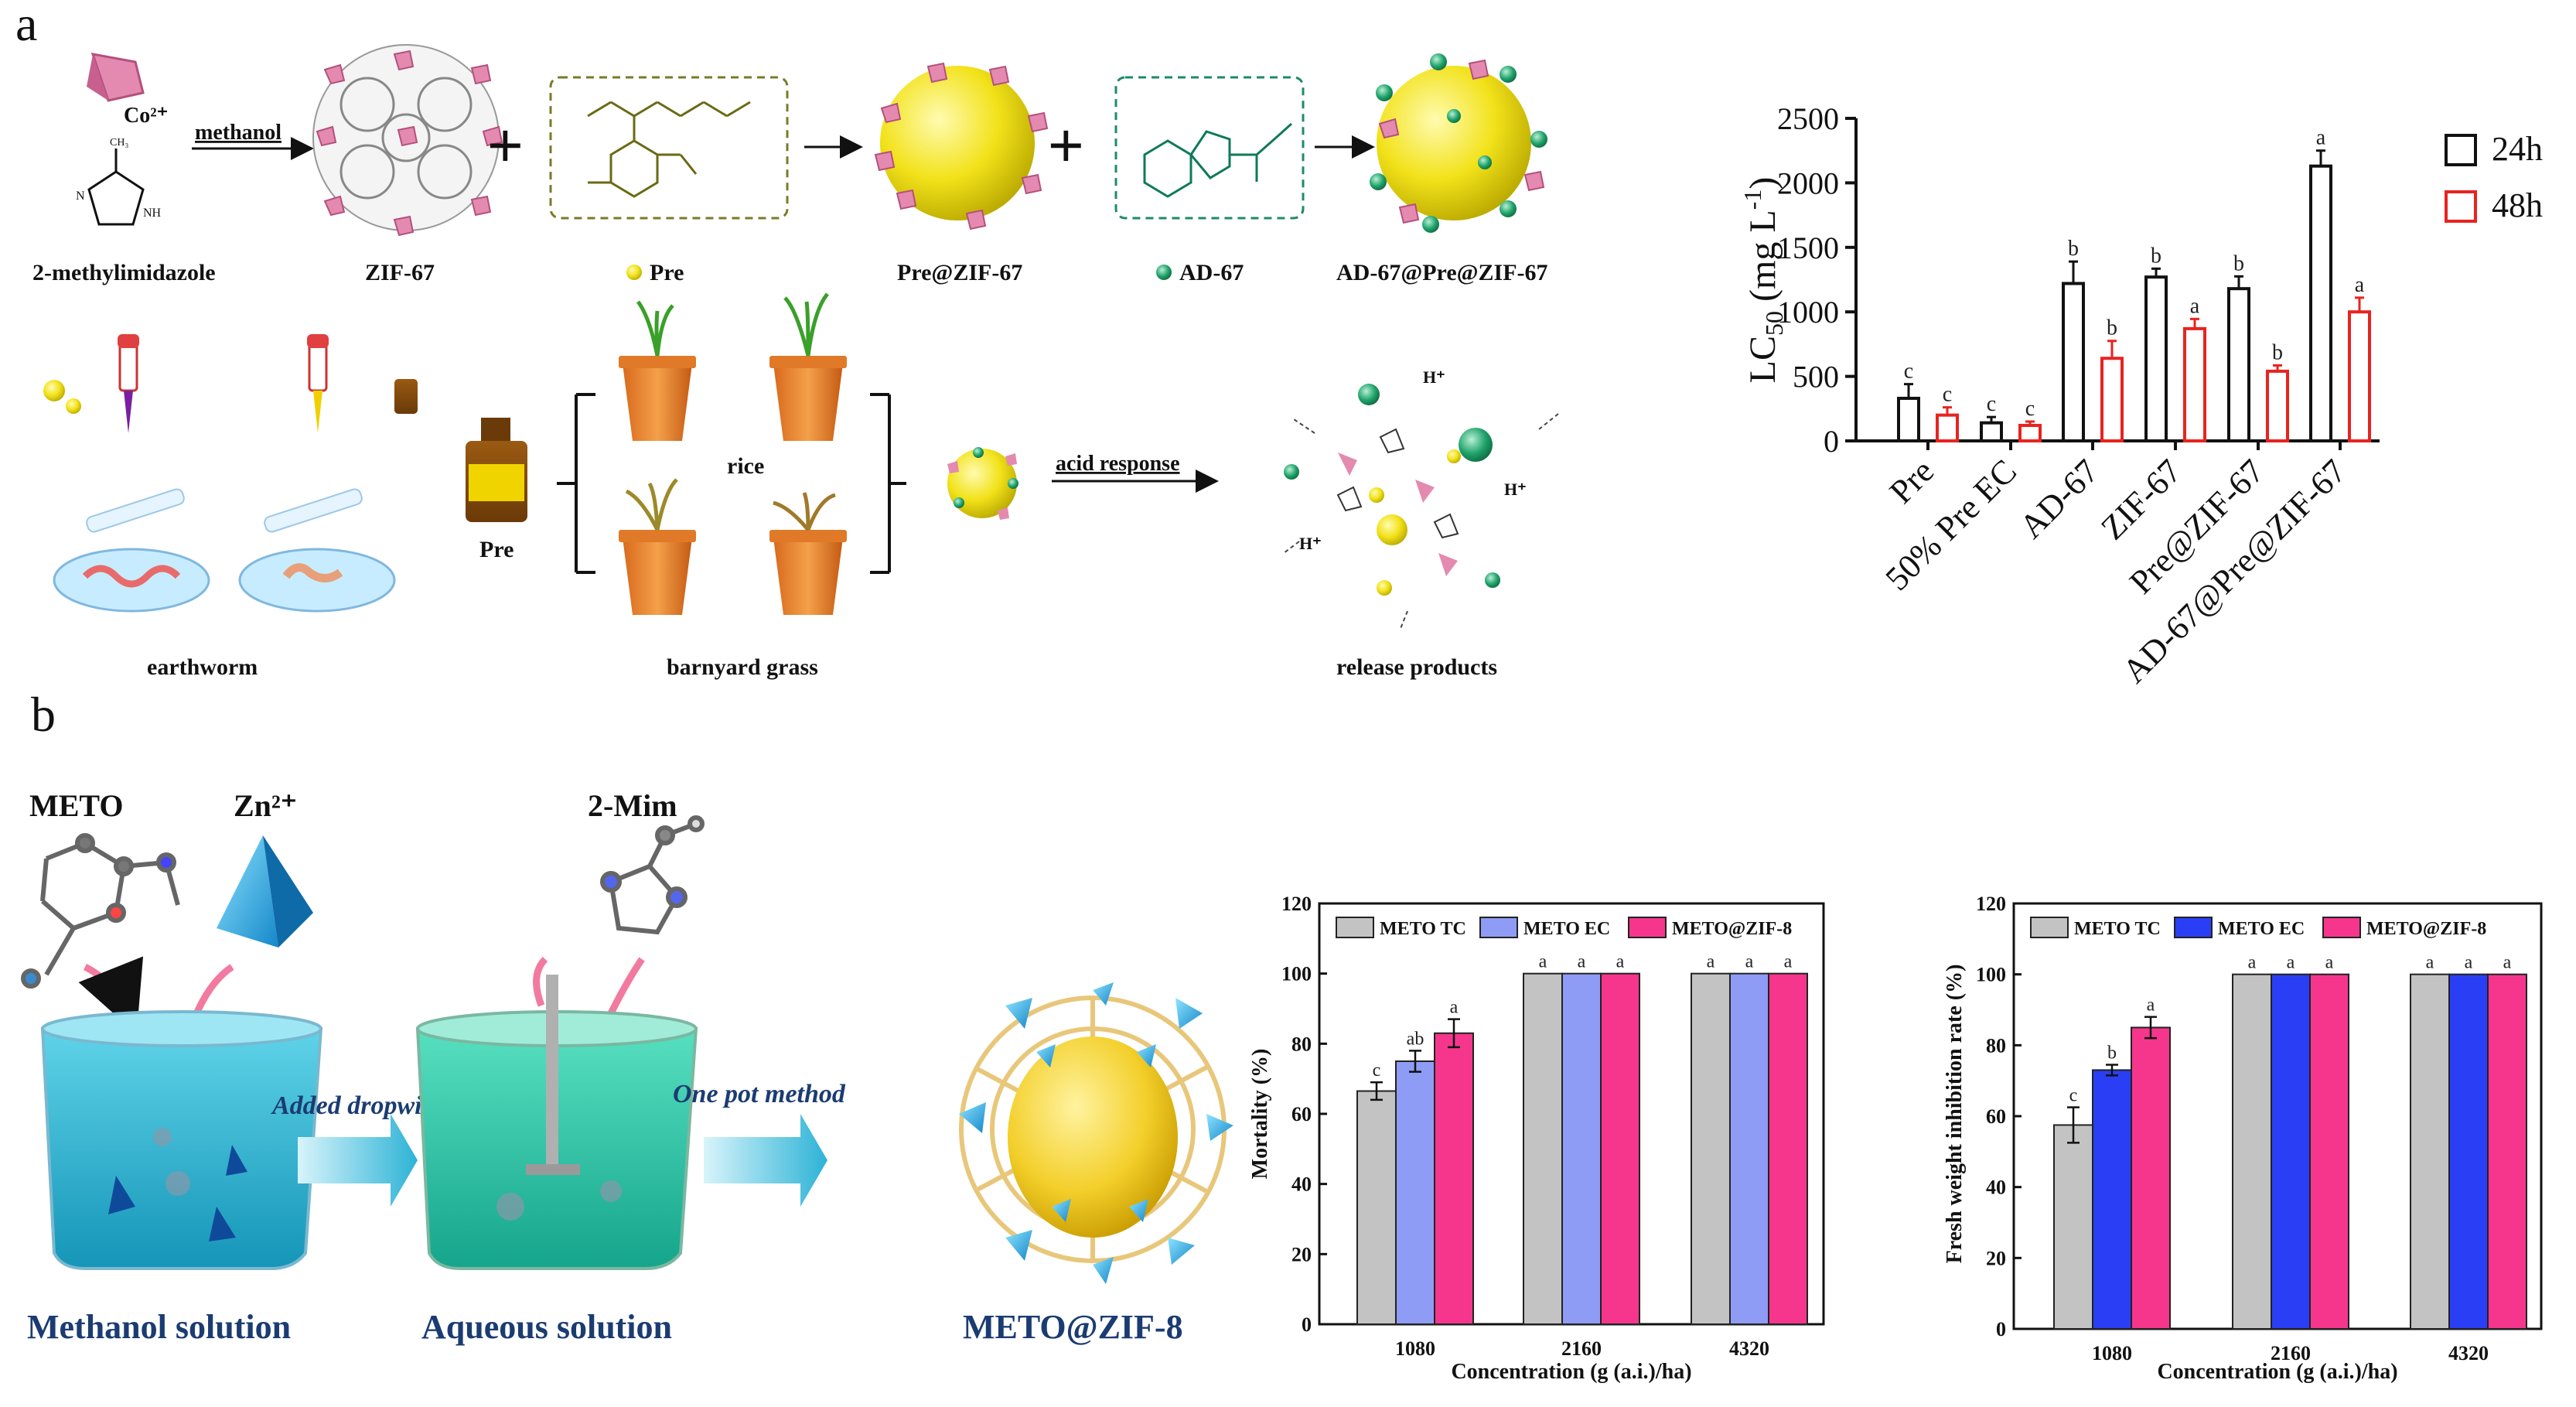  Describe the element at coordinates (2059, 498) in the screenshot. I see `lc50-x-tick-label: AD-67` at that location.